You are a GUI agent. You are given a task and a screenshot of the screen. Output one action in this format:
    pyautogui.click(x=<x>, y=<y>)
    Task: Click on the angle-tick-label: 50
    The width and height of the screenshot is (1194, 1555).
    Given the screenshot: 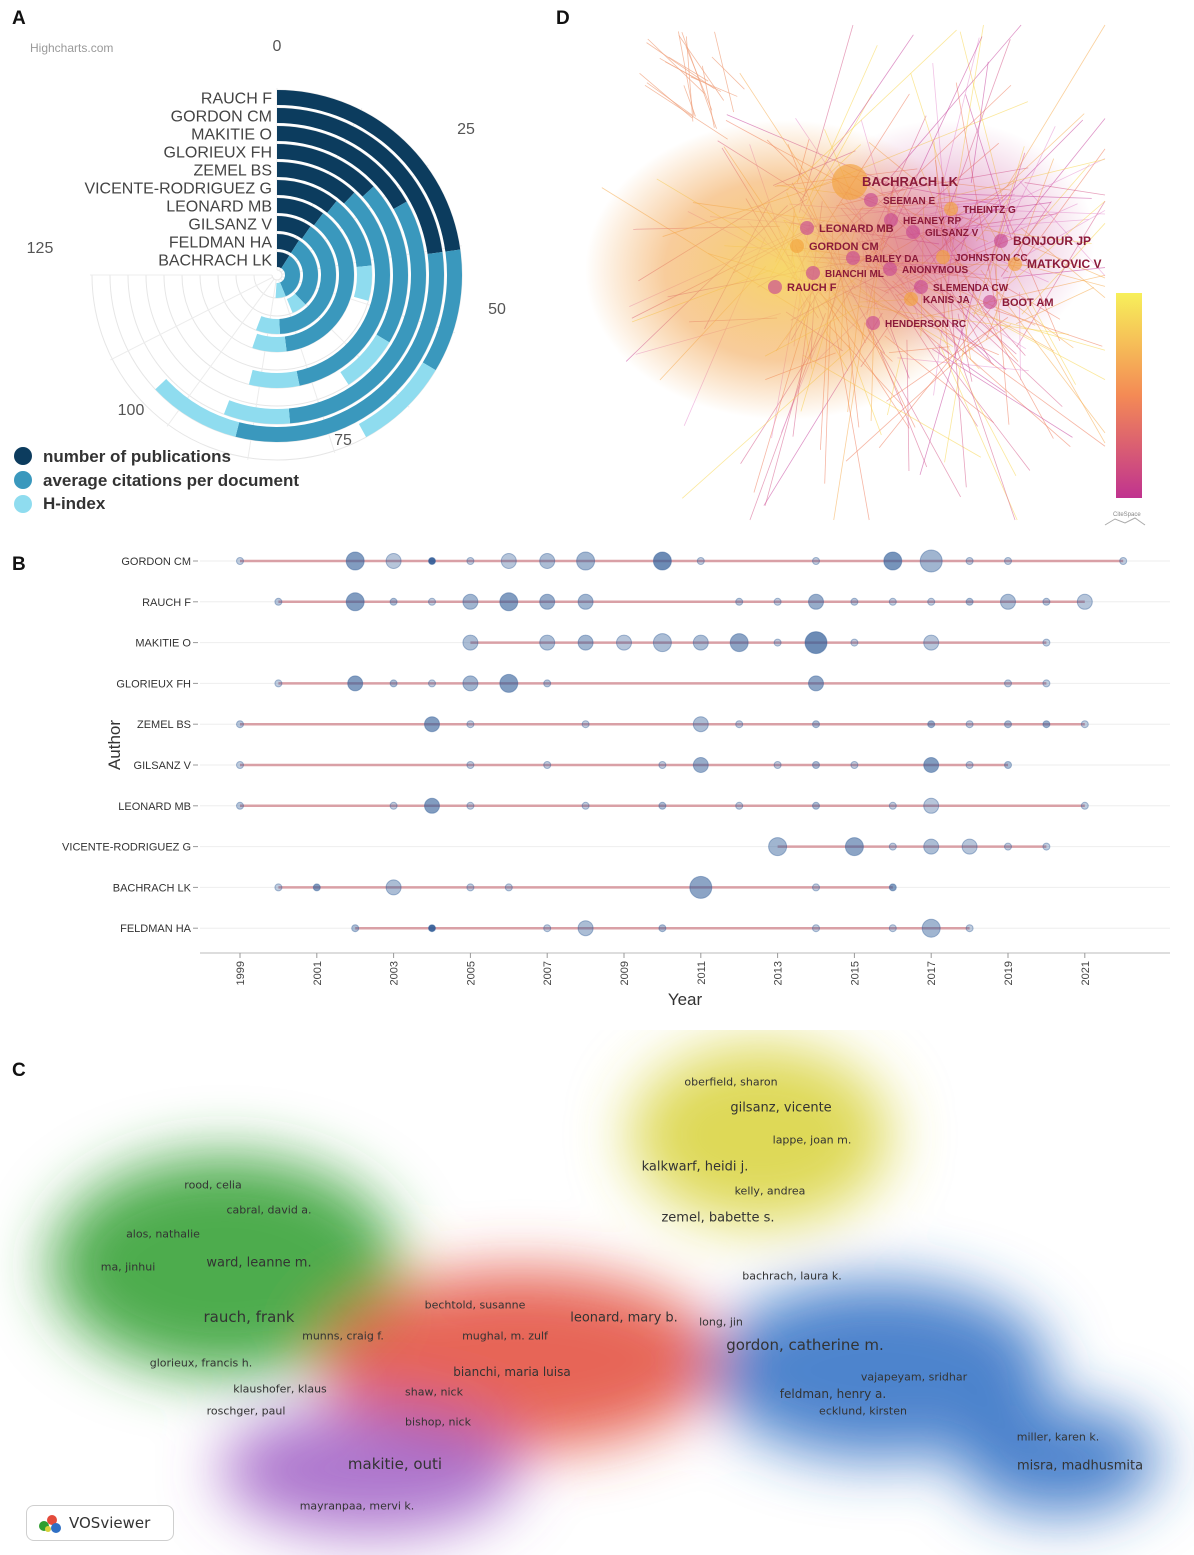 What is the action you would take?
    pyautogui.click(x=497, y=309)
    